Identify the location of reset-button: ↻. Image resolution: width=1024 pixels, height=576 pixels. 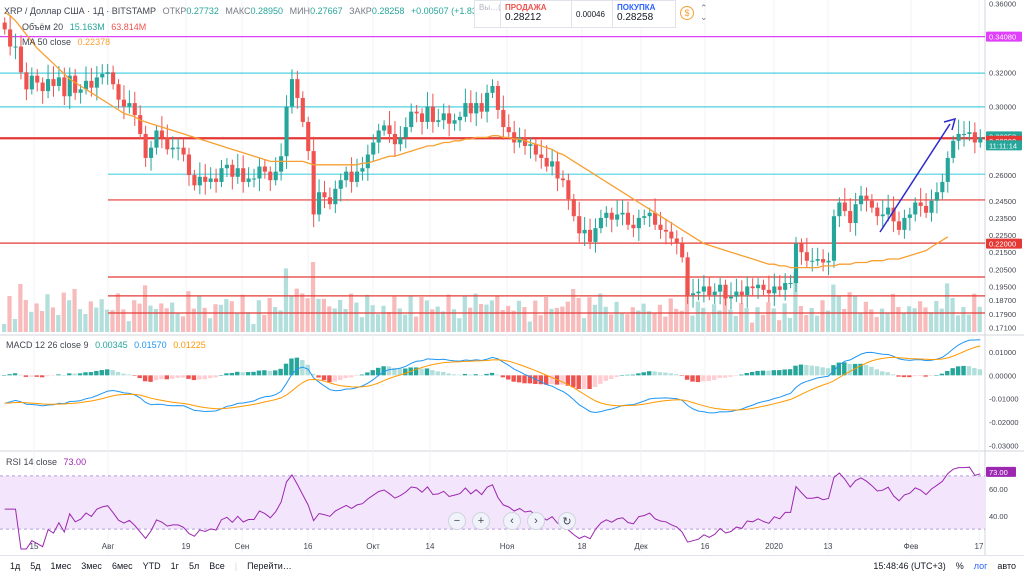
(567, 521).